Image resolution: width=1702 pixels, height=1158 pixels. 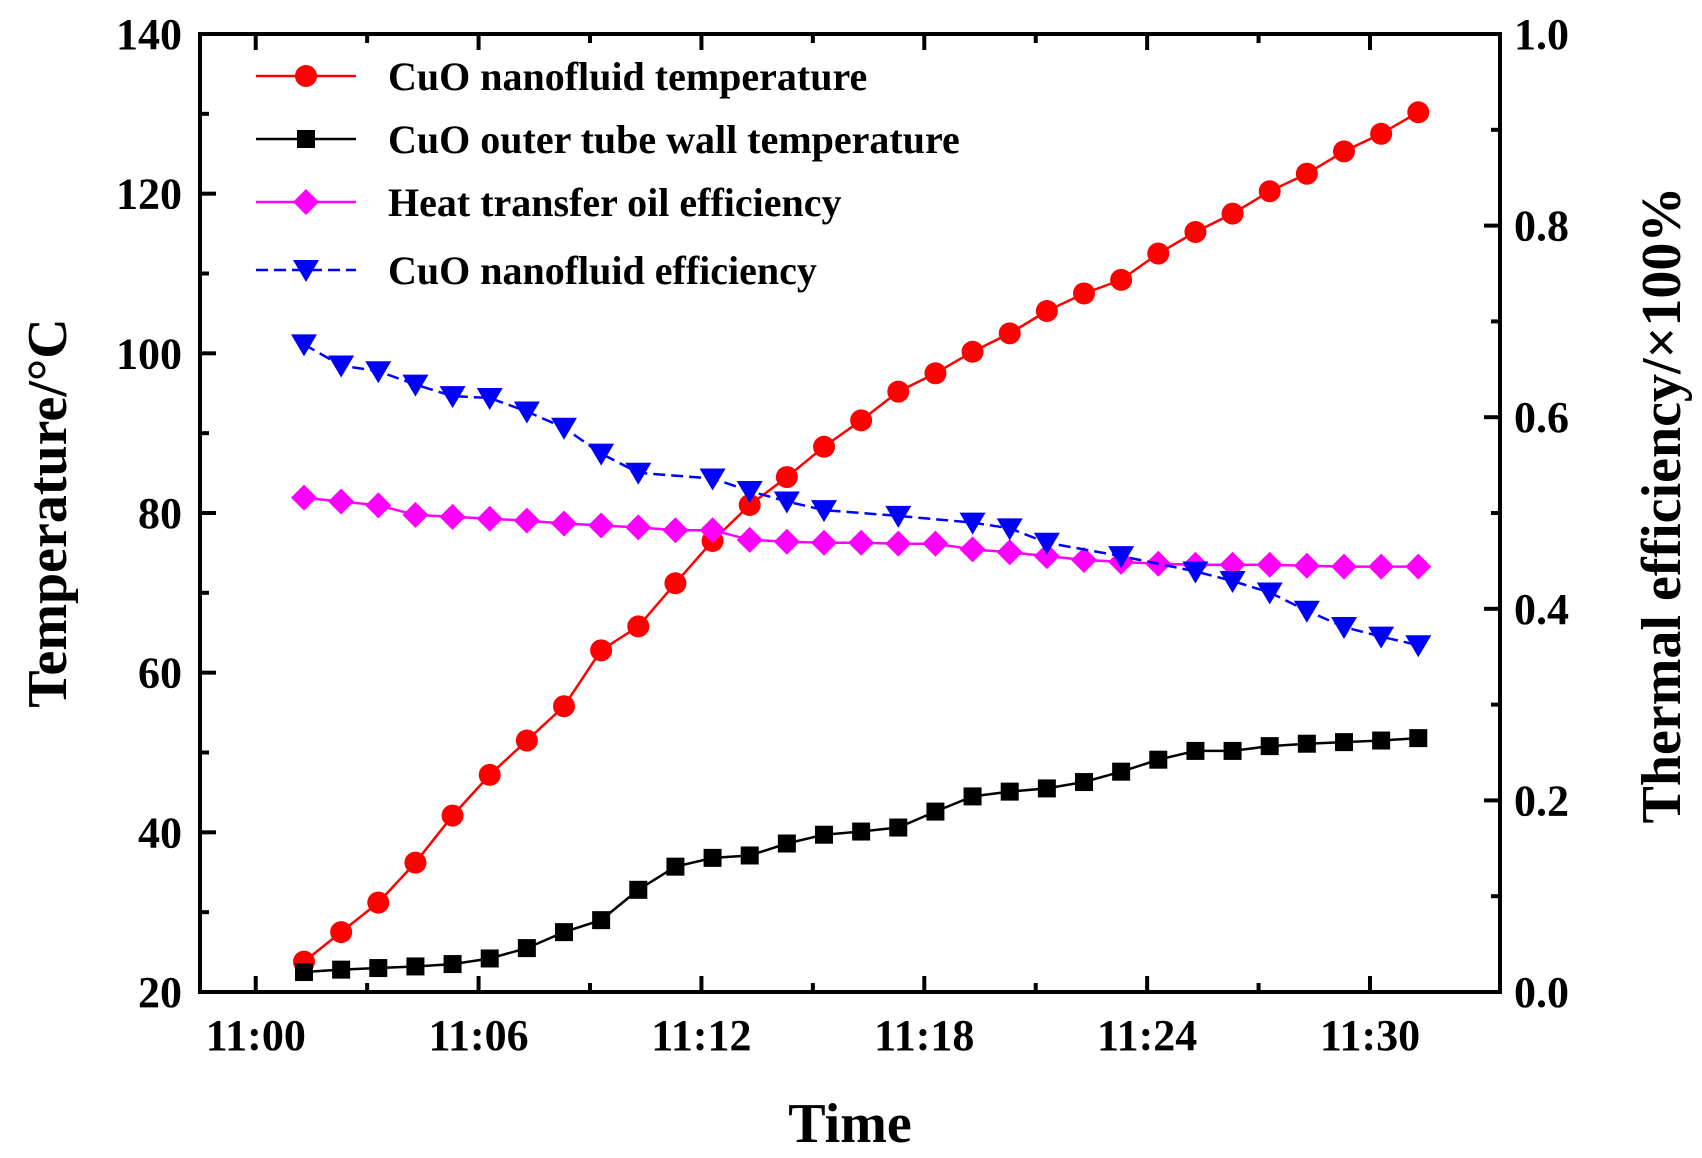 I want to click on x-tick-label: 11:18, so click(x=924, y=1035).